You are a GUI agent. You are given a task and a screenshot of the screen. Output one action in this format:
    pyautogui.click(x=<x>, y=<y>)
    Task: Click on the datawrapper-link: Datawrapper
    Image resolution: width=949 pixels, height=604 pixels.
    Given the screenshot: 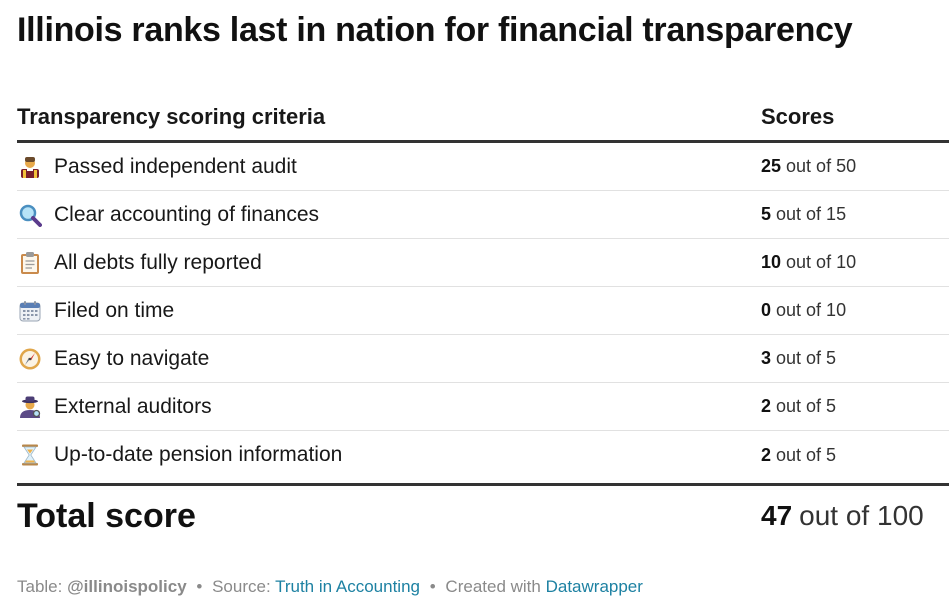 What is the action you would take?
    pyautogui.click(x=594, y=586)
    